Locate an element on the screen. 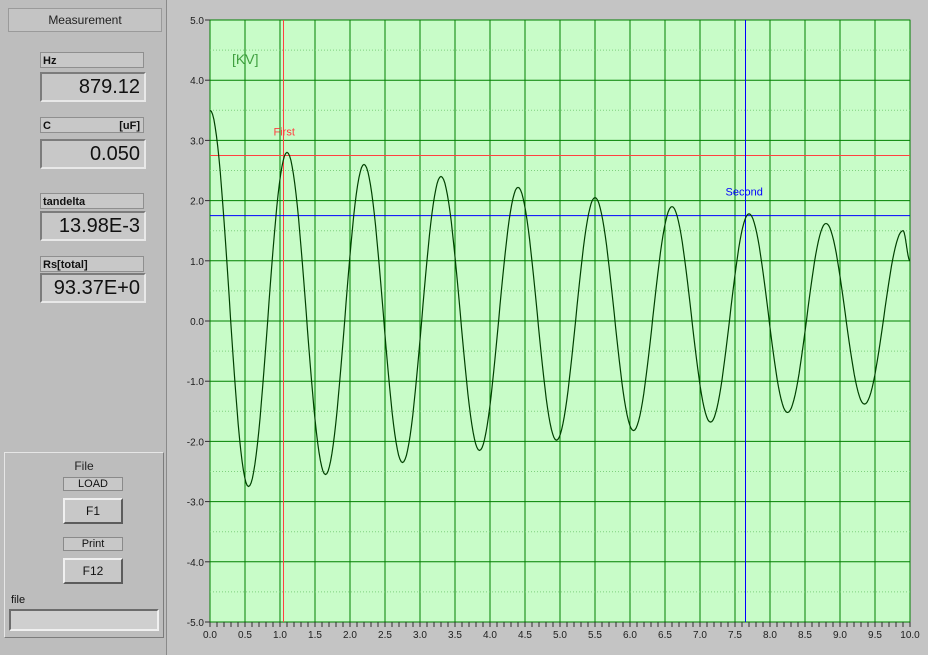  x-tick-label: 4.5 is located at coordinates (525, 635).